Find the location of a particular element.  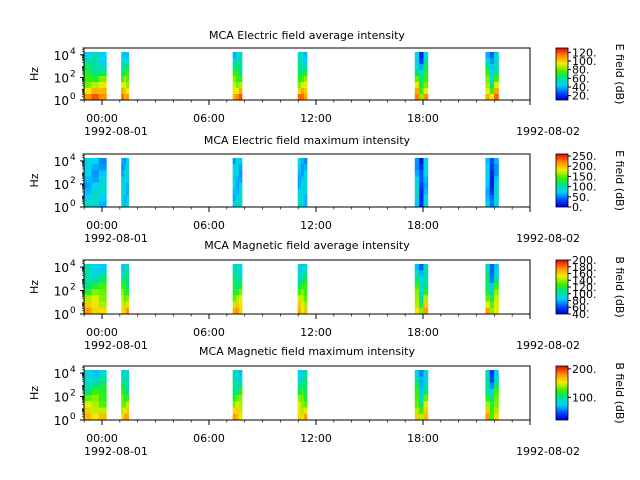

x-tick-label: 00:00 is located at coordinates (102, 332).